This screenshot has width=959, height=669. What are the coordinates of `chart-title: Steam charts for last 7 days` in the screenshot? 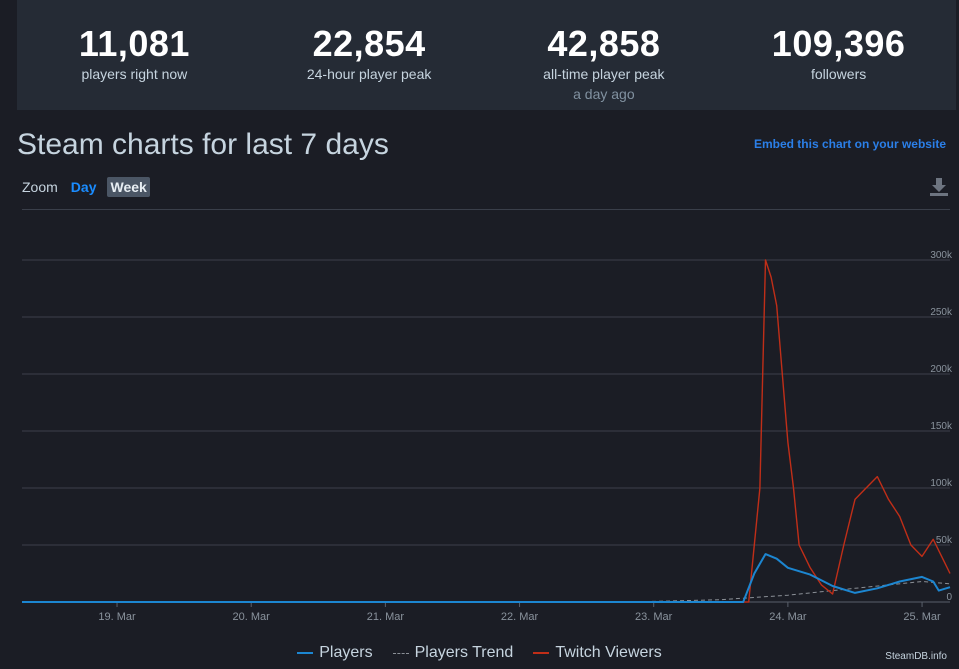 It's located at (203, 144).